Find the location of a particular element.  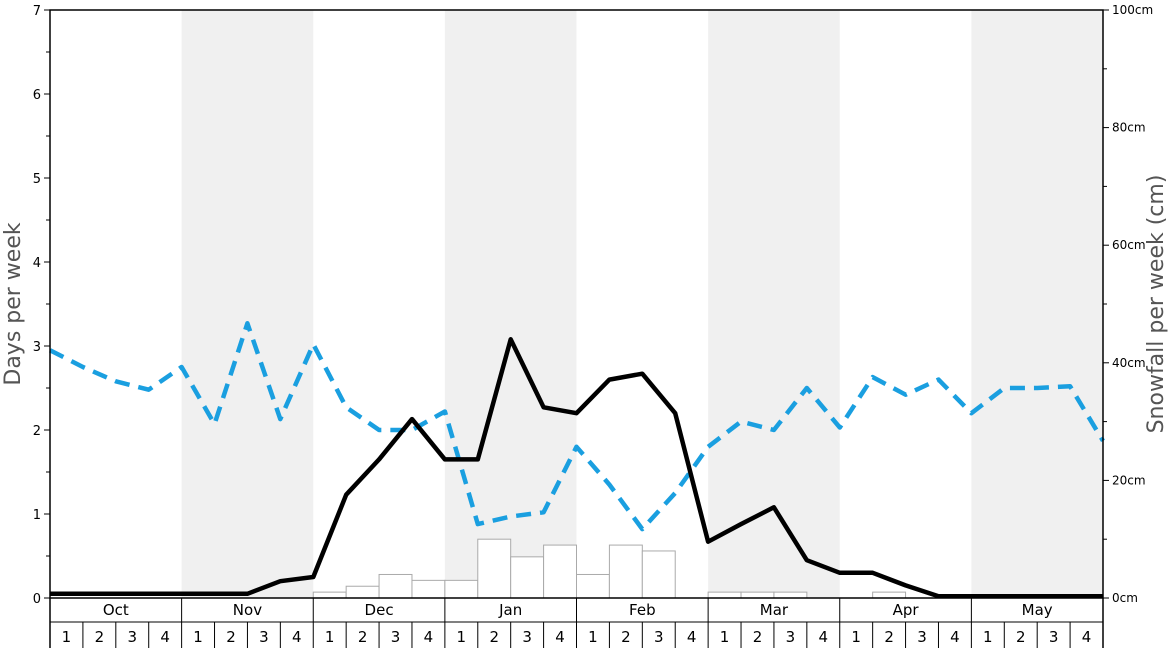

left-tick-label: 5 is located at coordinates (37, 179).